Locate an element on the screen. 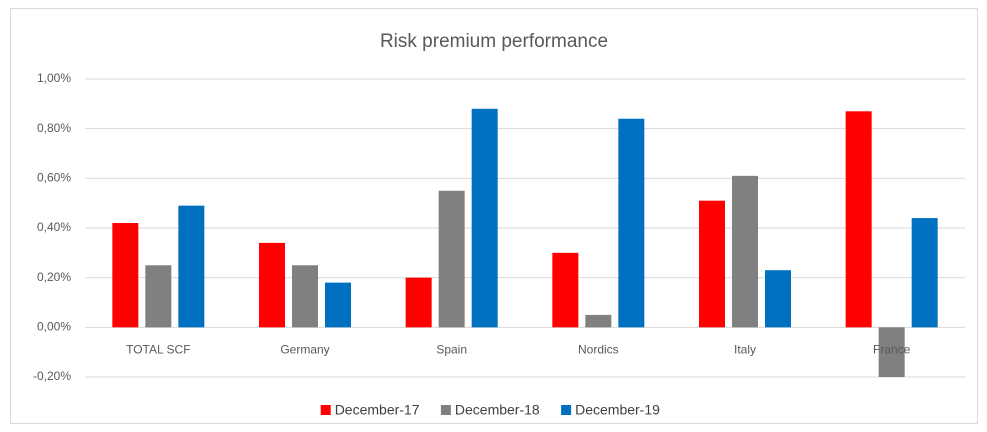  legend-label: December-17 is located at coordinates (377, 410).